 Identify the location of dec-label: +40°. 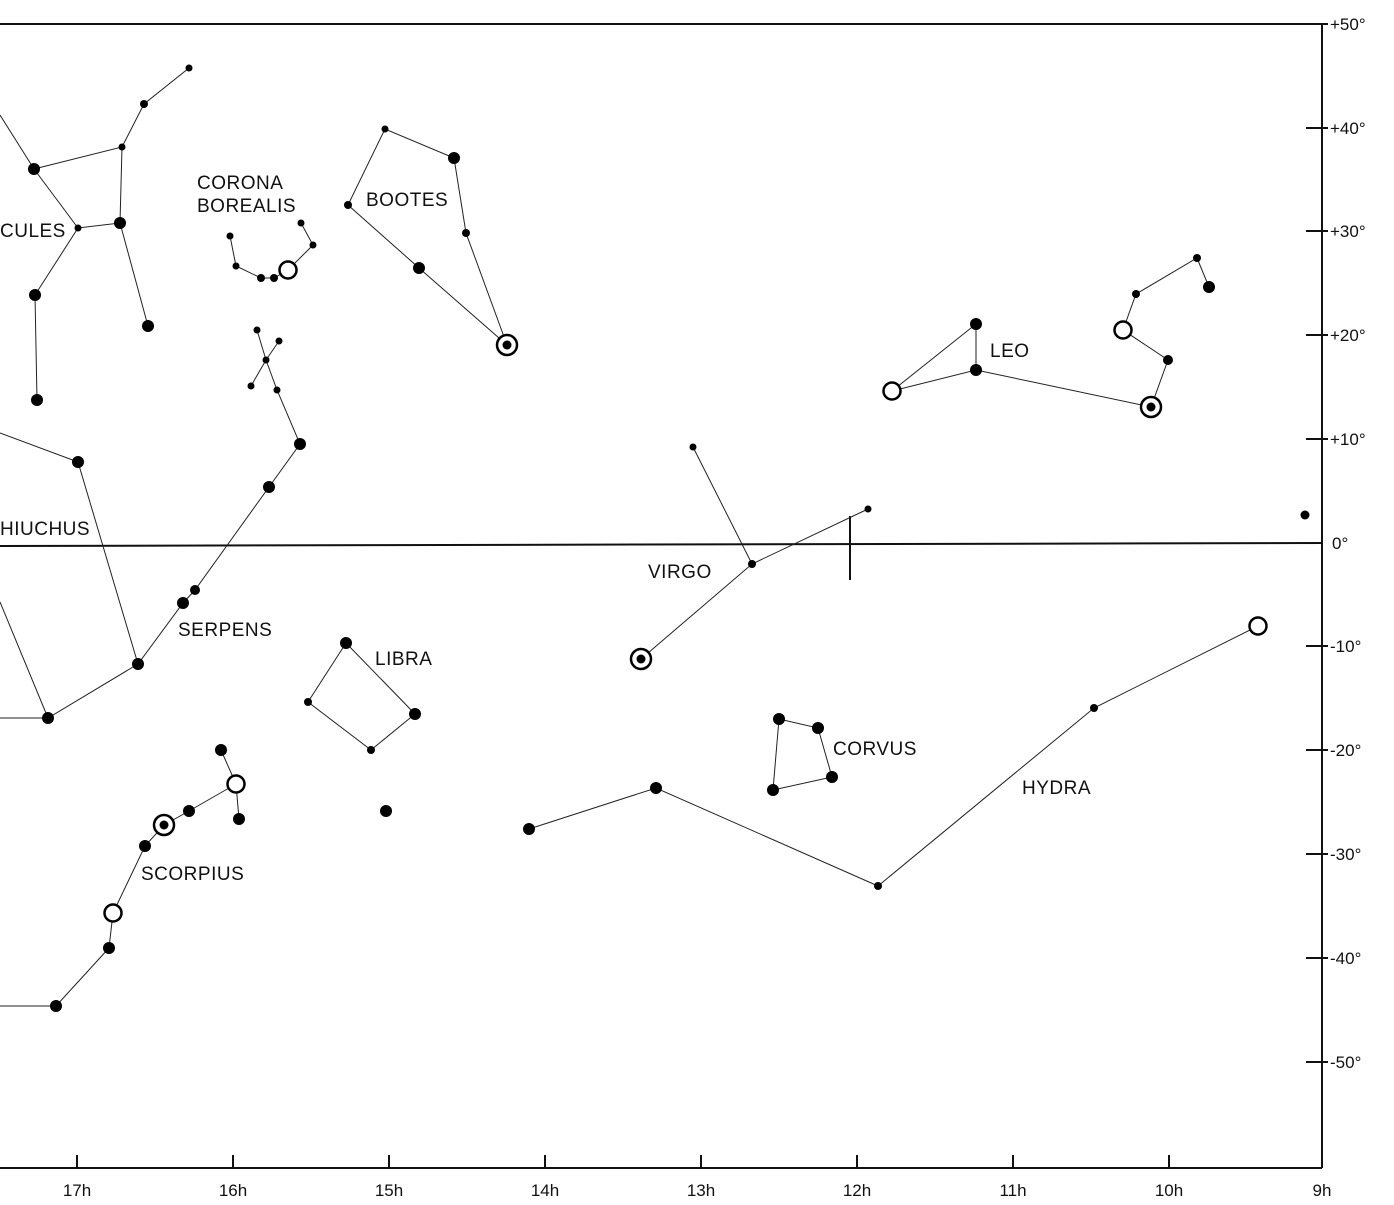
(1348, 128).